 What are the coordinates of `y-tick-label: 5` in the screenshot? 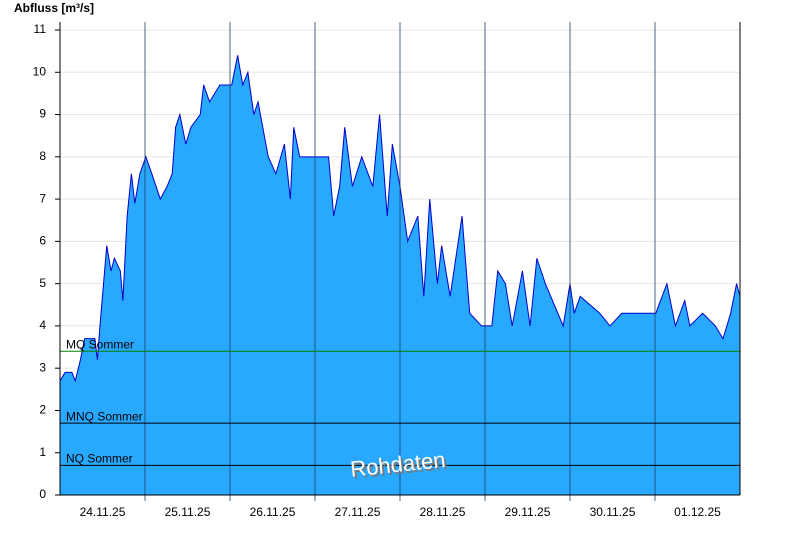 It's located at (42, 283).